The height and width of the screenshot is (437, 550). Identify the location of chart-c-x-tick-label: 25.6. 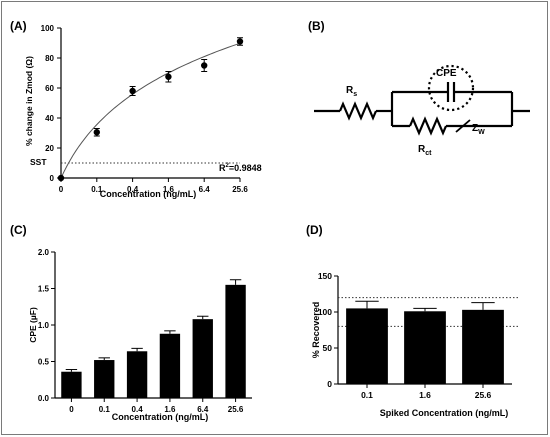
(236, 409).